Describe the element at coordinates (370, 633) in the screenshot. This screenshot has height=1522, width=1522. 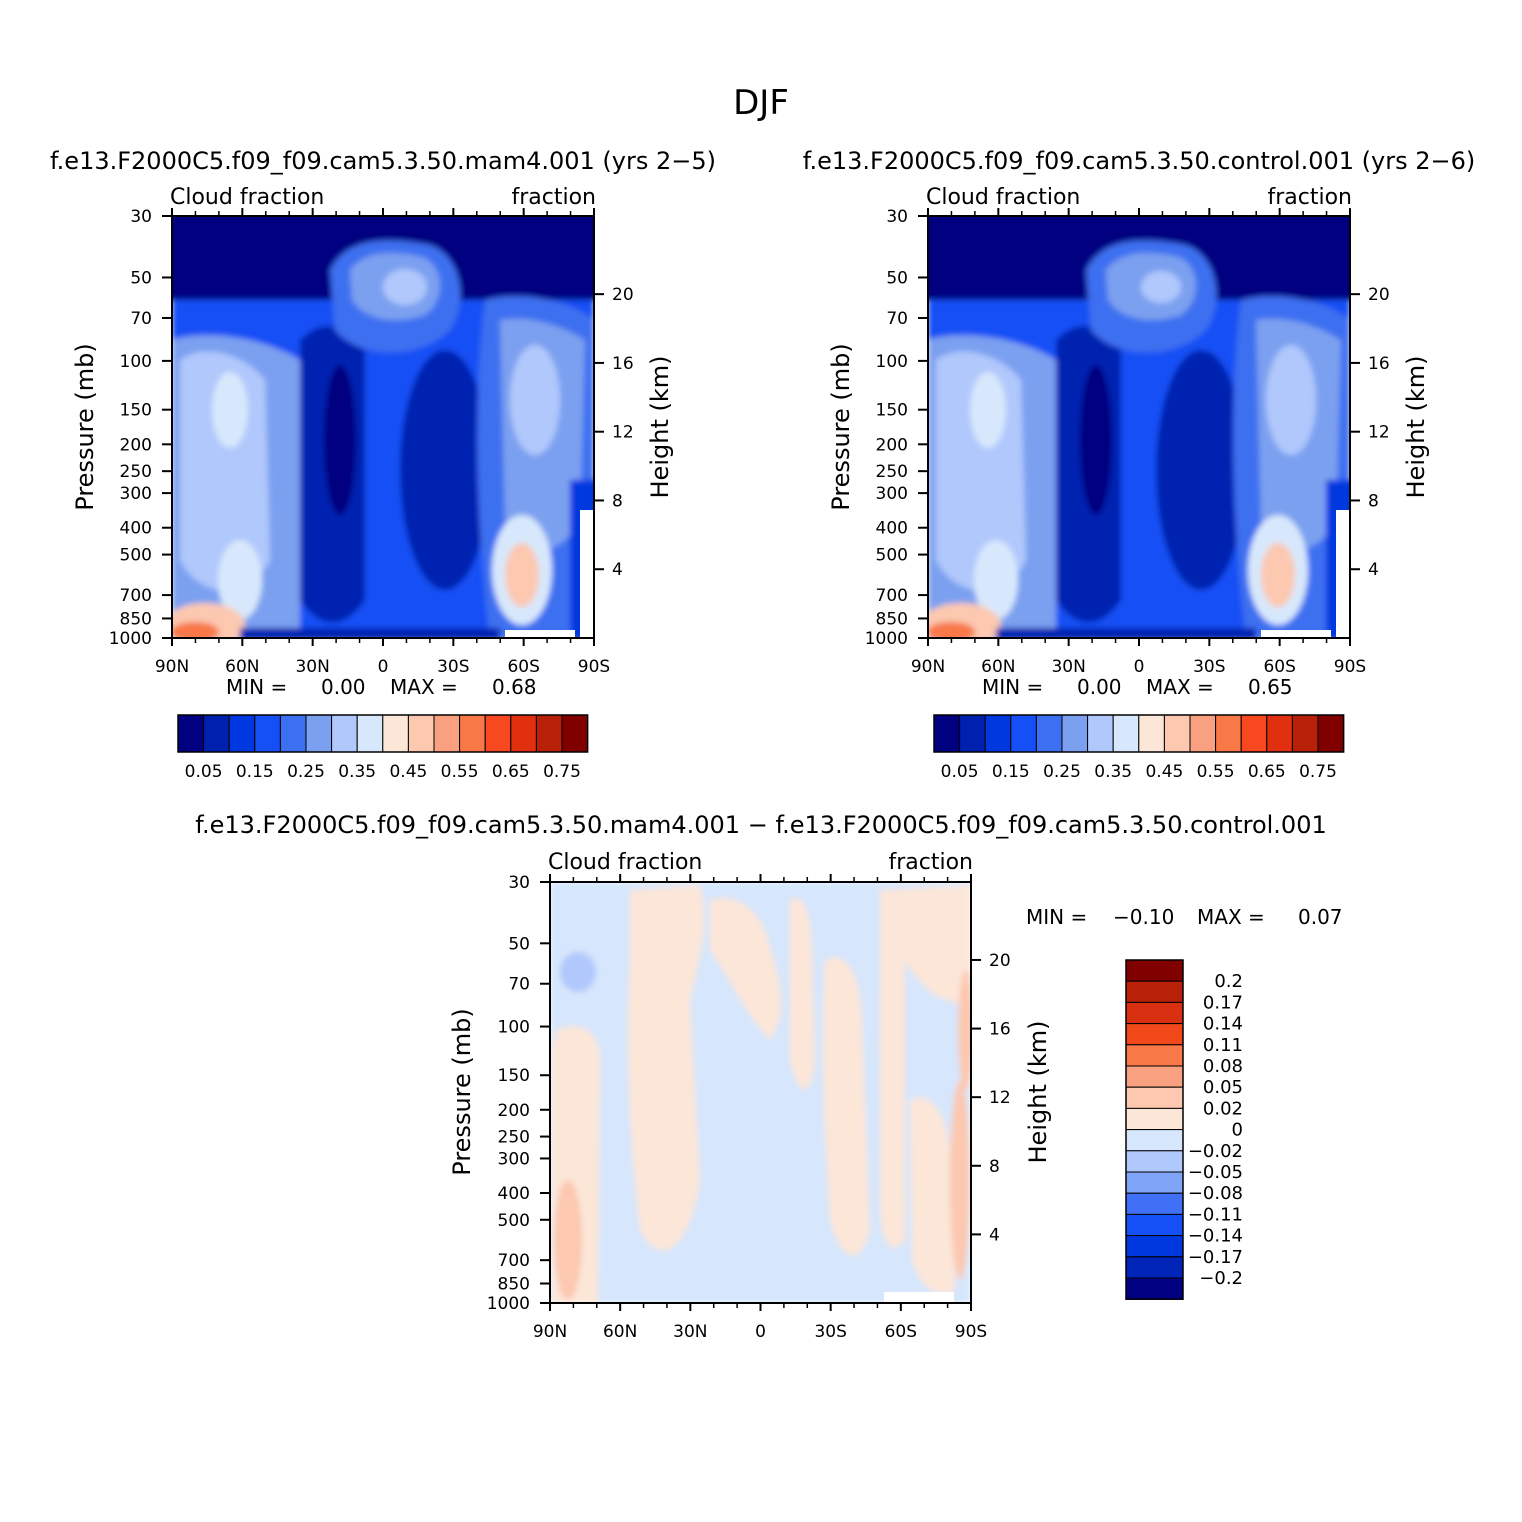
I see `field-surface-band` at that location.